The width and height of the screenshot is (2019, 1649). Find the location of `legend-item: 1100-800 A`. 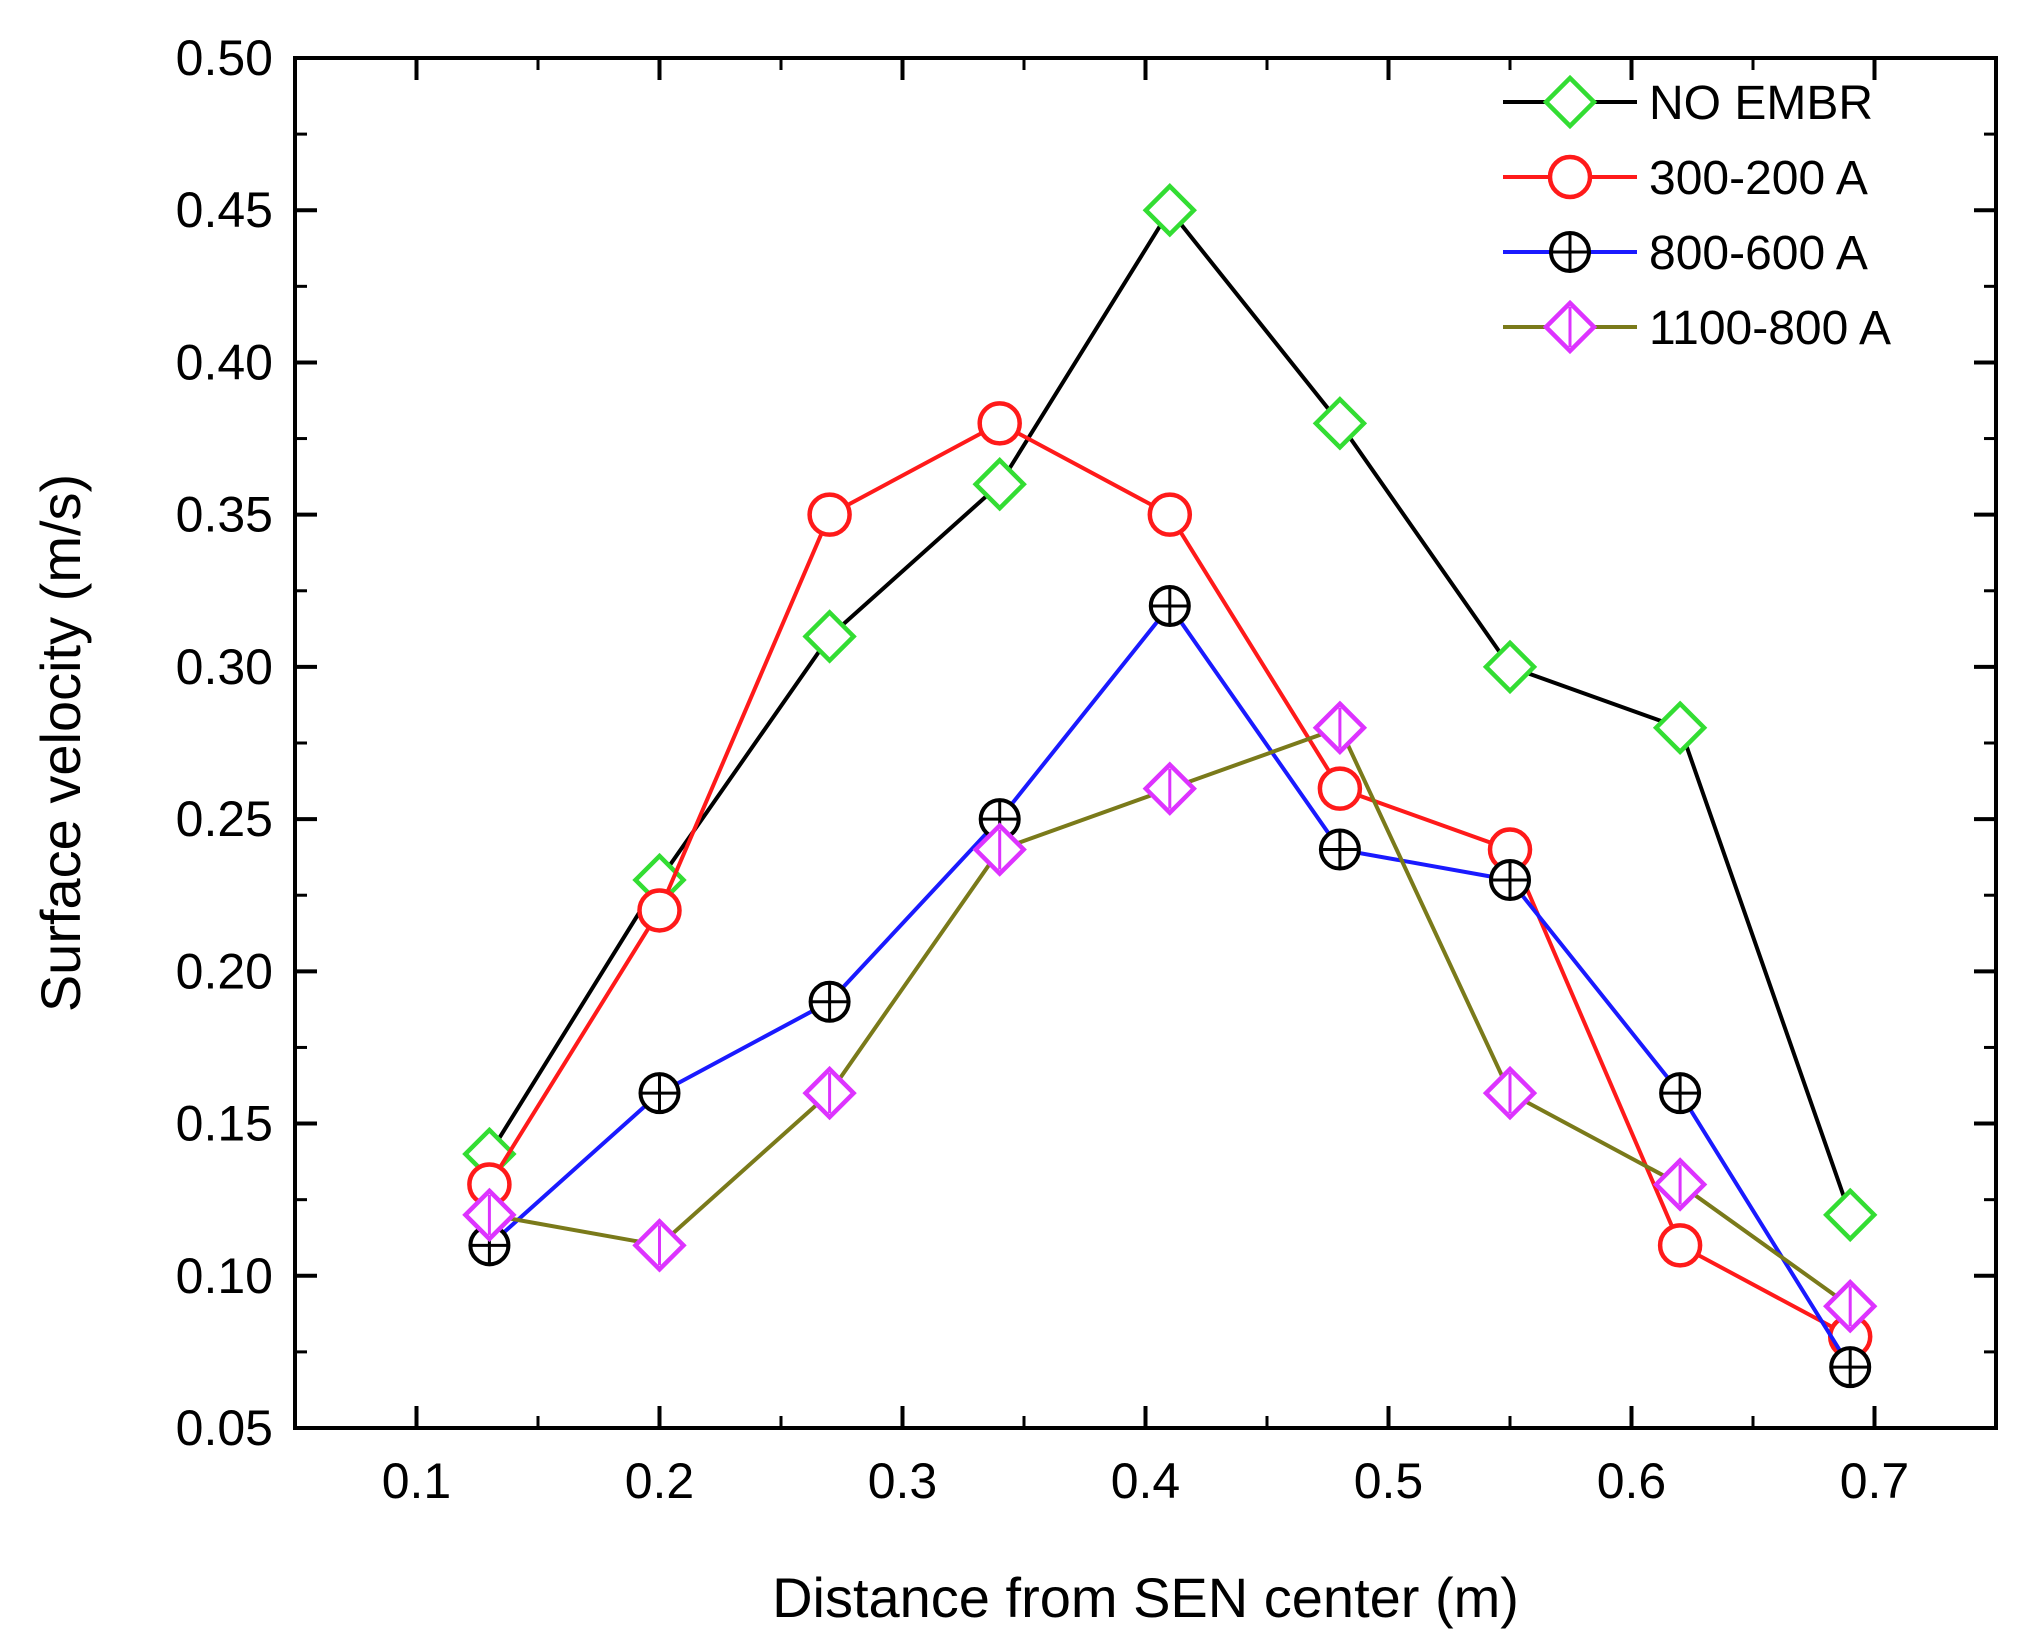

legend-item: 1100-800 A is located at coordinates (1697, 327).